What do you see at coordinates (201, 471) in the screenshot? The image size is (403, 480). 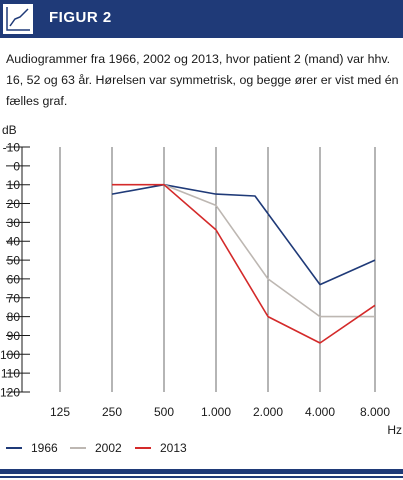 I see `footer-bar` at bounding box center [201, 471].